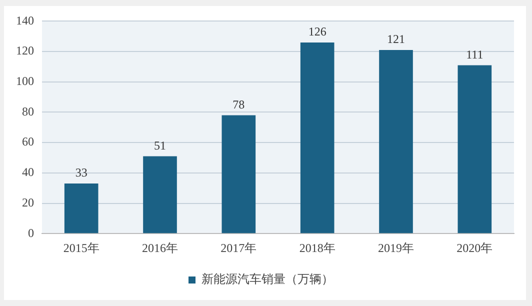  What do you see at coordinates (31, 233) in the screenshot?
I see `y-tick-label: 0` at bounding box center [31, 233].